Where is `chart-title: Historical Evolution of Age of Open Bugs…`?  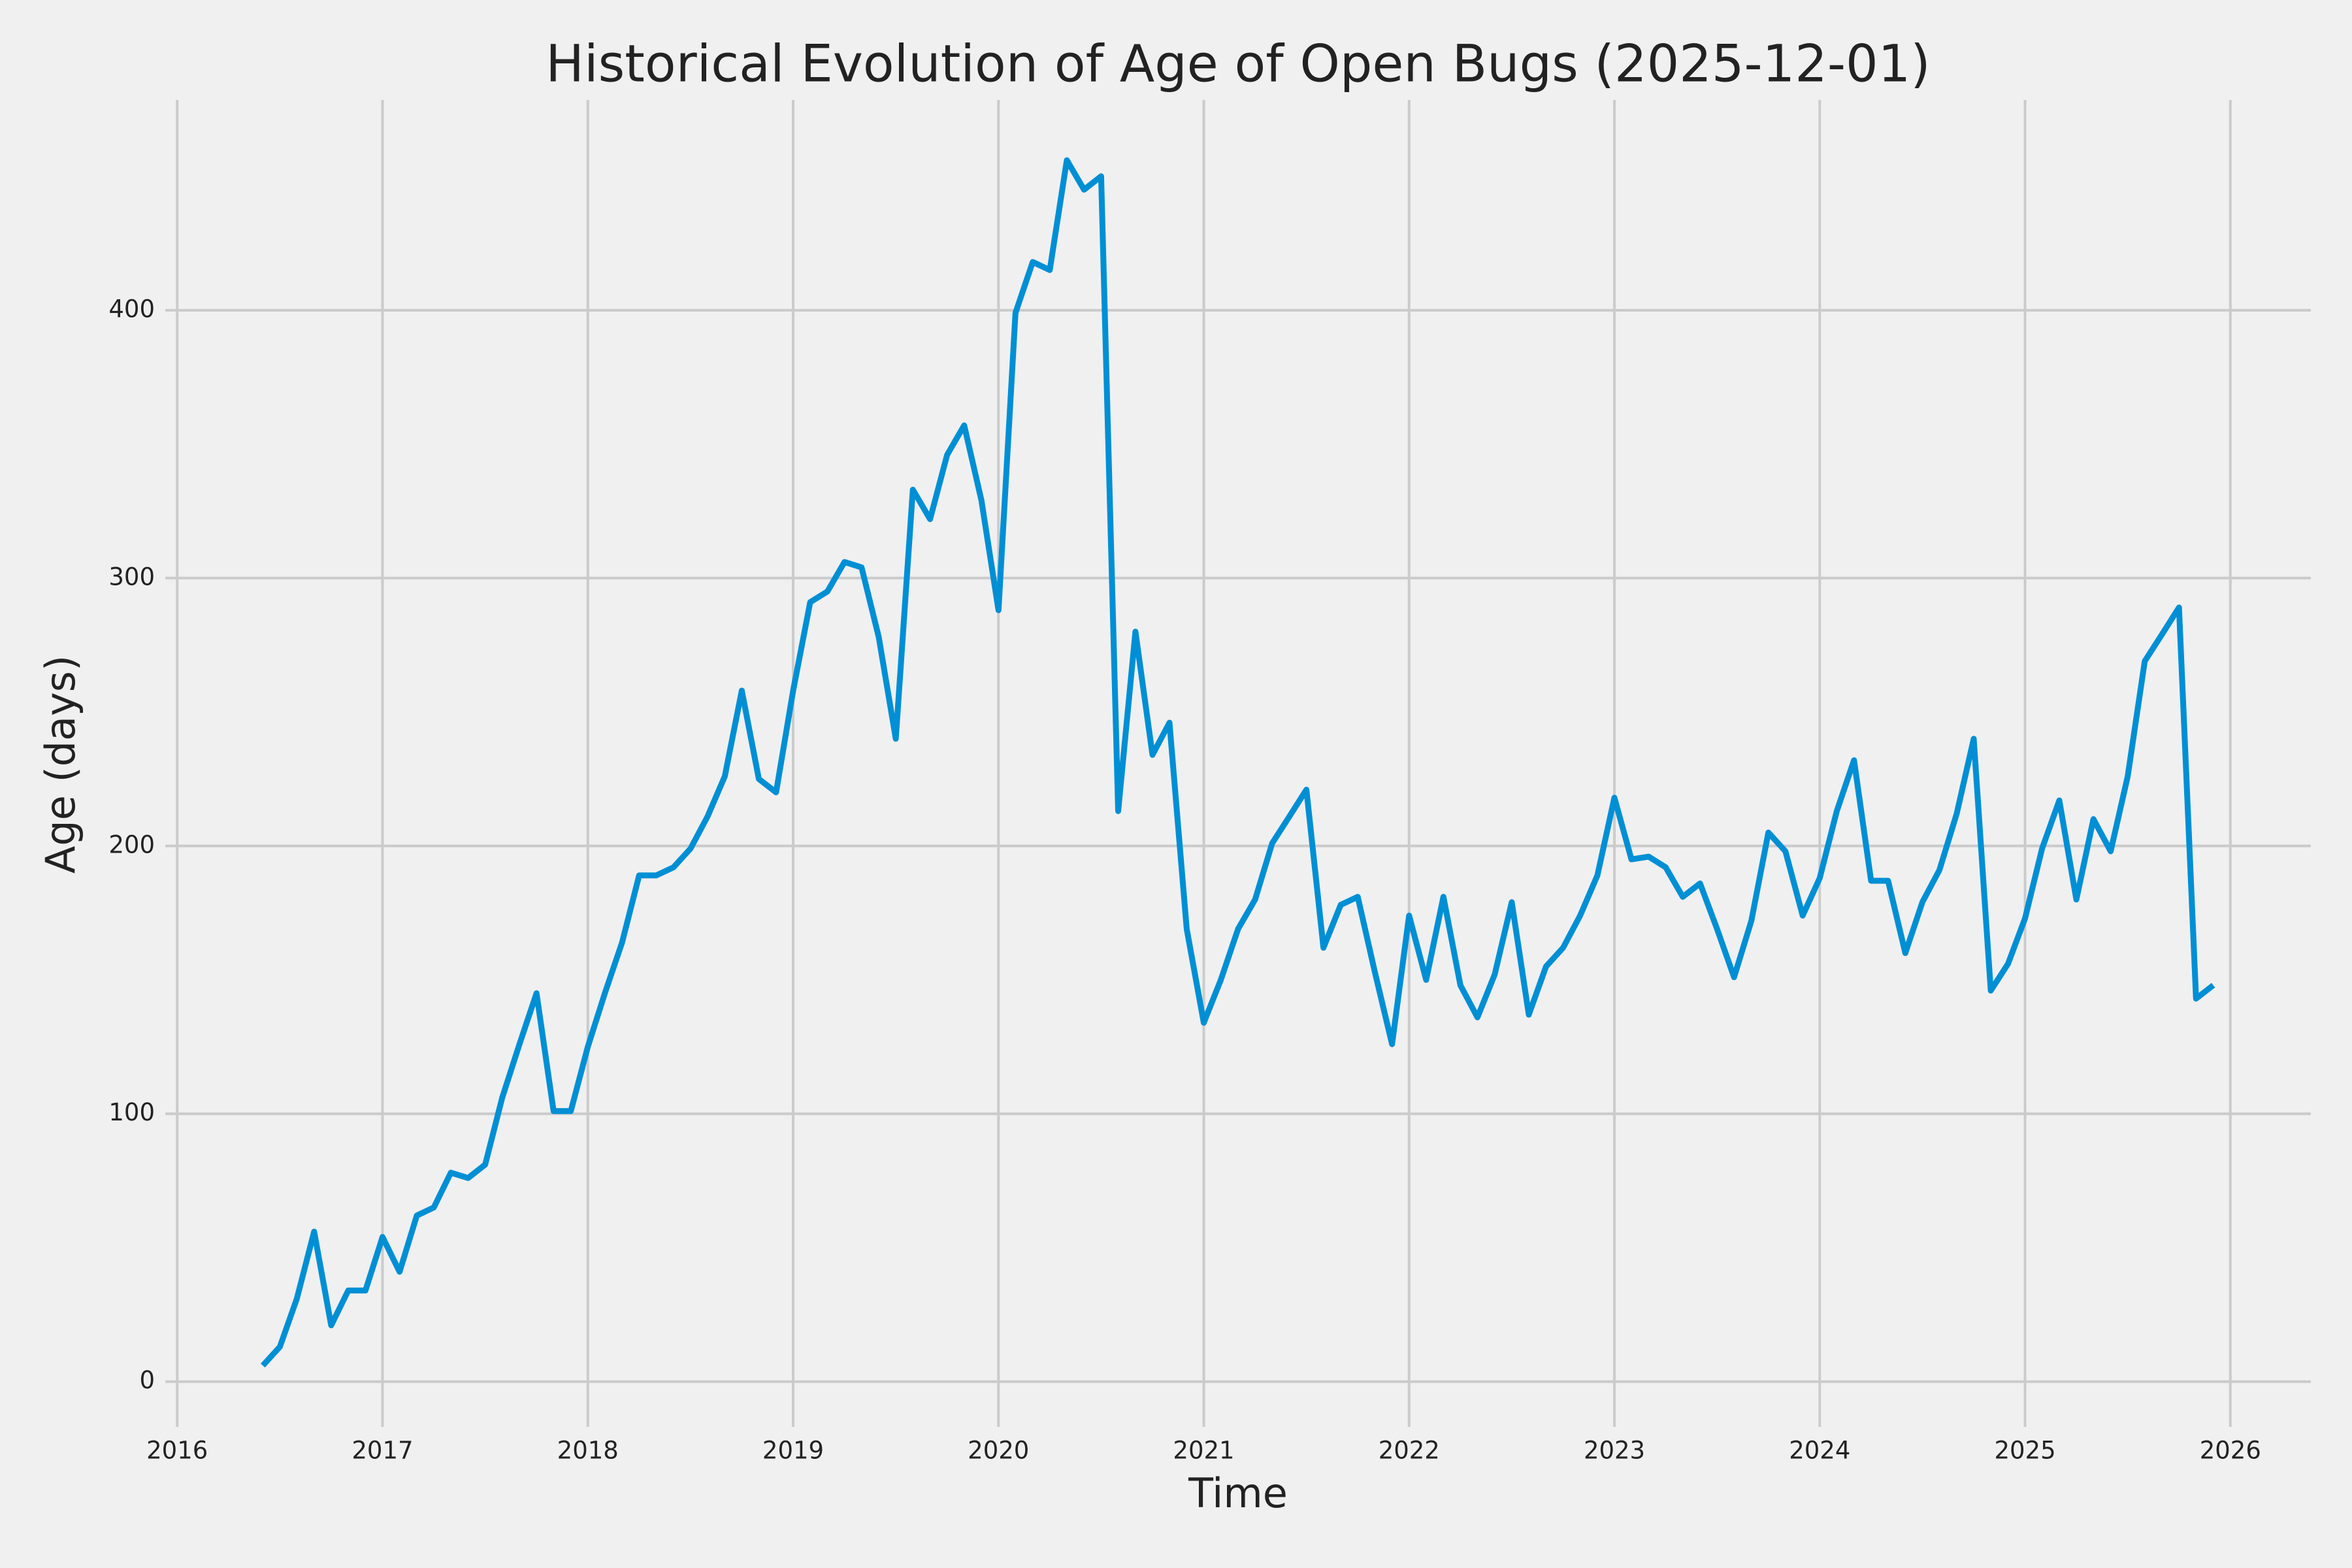 chart-title: Historical Evolution of Age of Open Bugs… is located at coordinates (1238, 64).